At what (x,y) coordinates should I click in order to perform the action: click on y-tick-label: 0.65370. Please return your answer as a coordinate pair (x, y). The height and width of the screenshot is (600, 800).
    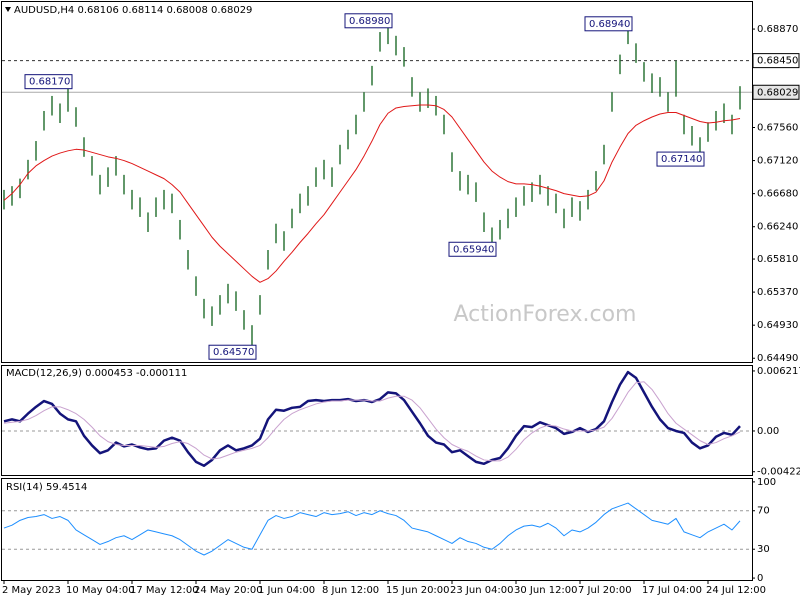
    Looking at the image, I should click on (777, 292).